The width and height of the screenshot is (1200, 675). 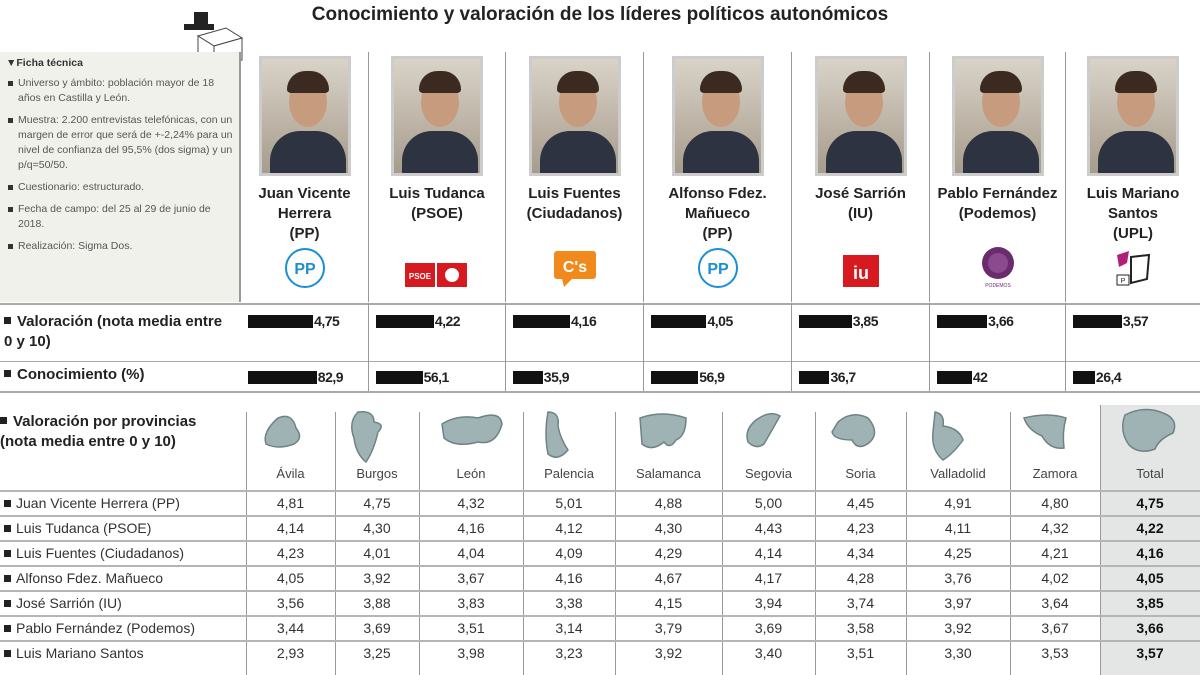 What do you see at coordinates (1132, 177) in the screenshot?
I see `leader-column: Luis Mariano Santos (UPL) P` at bounding box center [1132, 177].